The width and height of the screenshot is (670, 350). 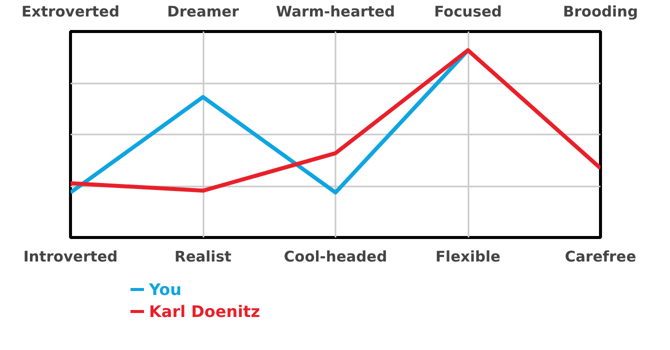 What do you see at coordinates (165, 289) in the screenshot?
I see `legend-label: You` at bounding box center [165, 289].